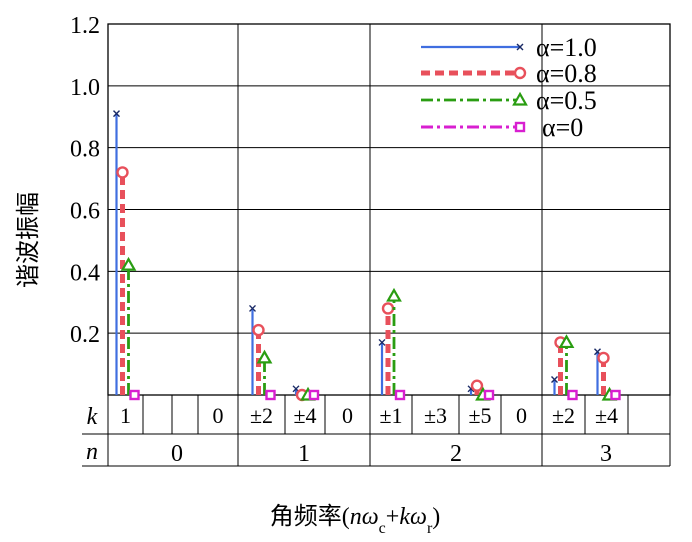 This screenshot has height=542, width=692. What do you see at coordinates (606, 454) in the screenshot?
I see `n-tick-label: 3` at bounding box center [606, 454].